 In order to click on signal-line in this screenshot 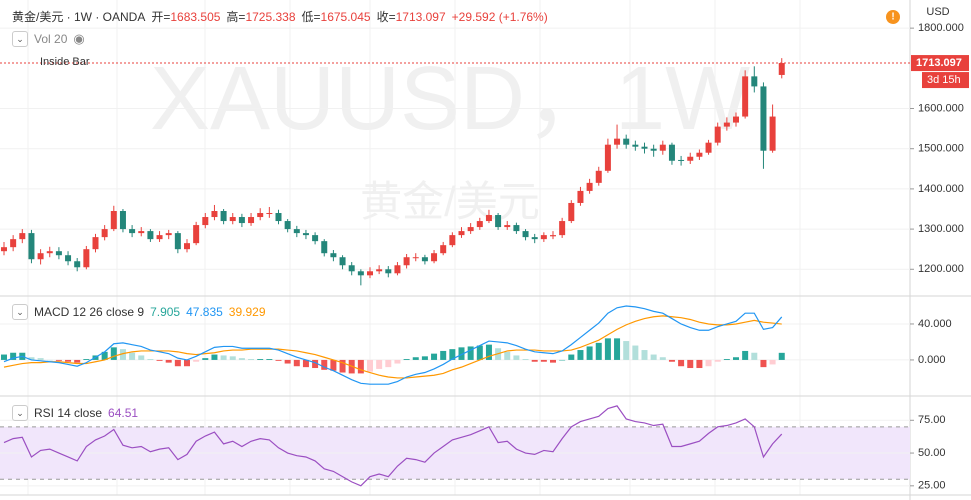, I will do `click(392, 347)`.